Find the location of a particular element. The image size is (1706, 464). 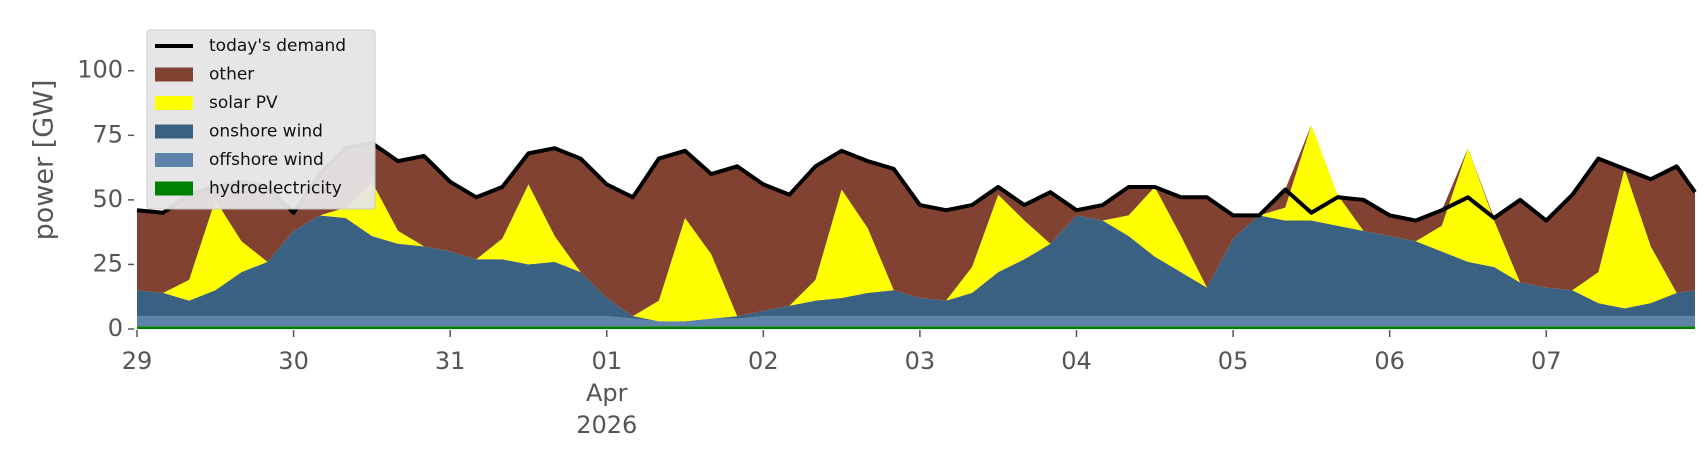

legend-box is located at coordinates (261, 119).